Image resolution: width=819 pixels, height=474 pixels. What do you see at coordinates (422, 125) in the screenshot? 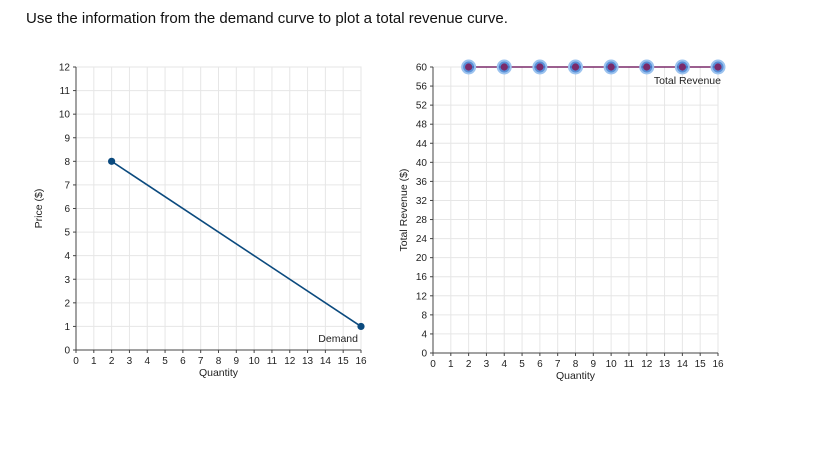
I see `y-tick-label: 48` at bounding box center [422, 125].